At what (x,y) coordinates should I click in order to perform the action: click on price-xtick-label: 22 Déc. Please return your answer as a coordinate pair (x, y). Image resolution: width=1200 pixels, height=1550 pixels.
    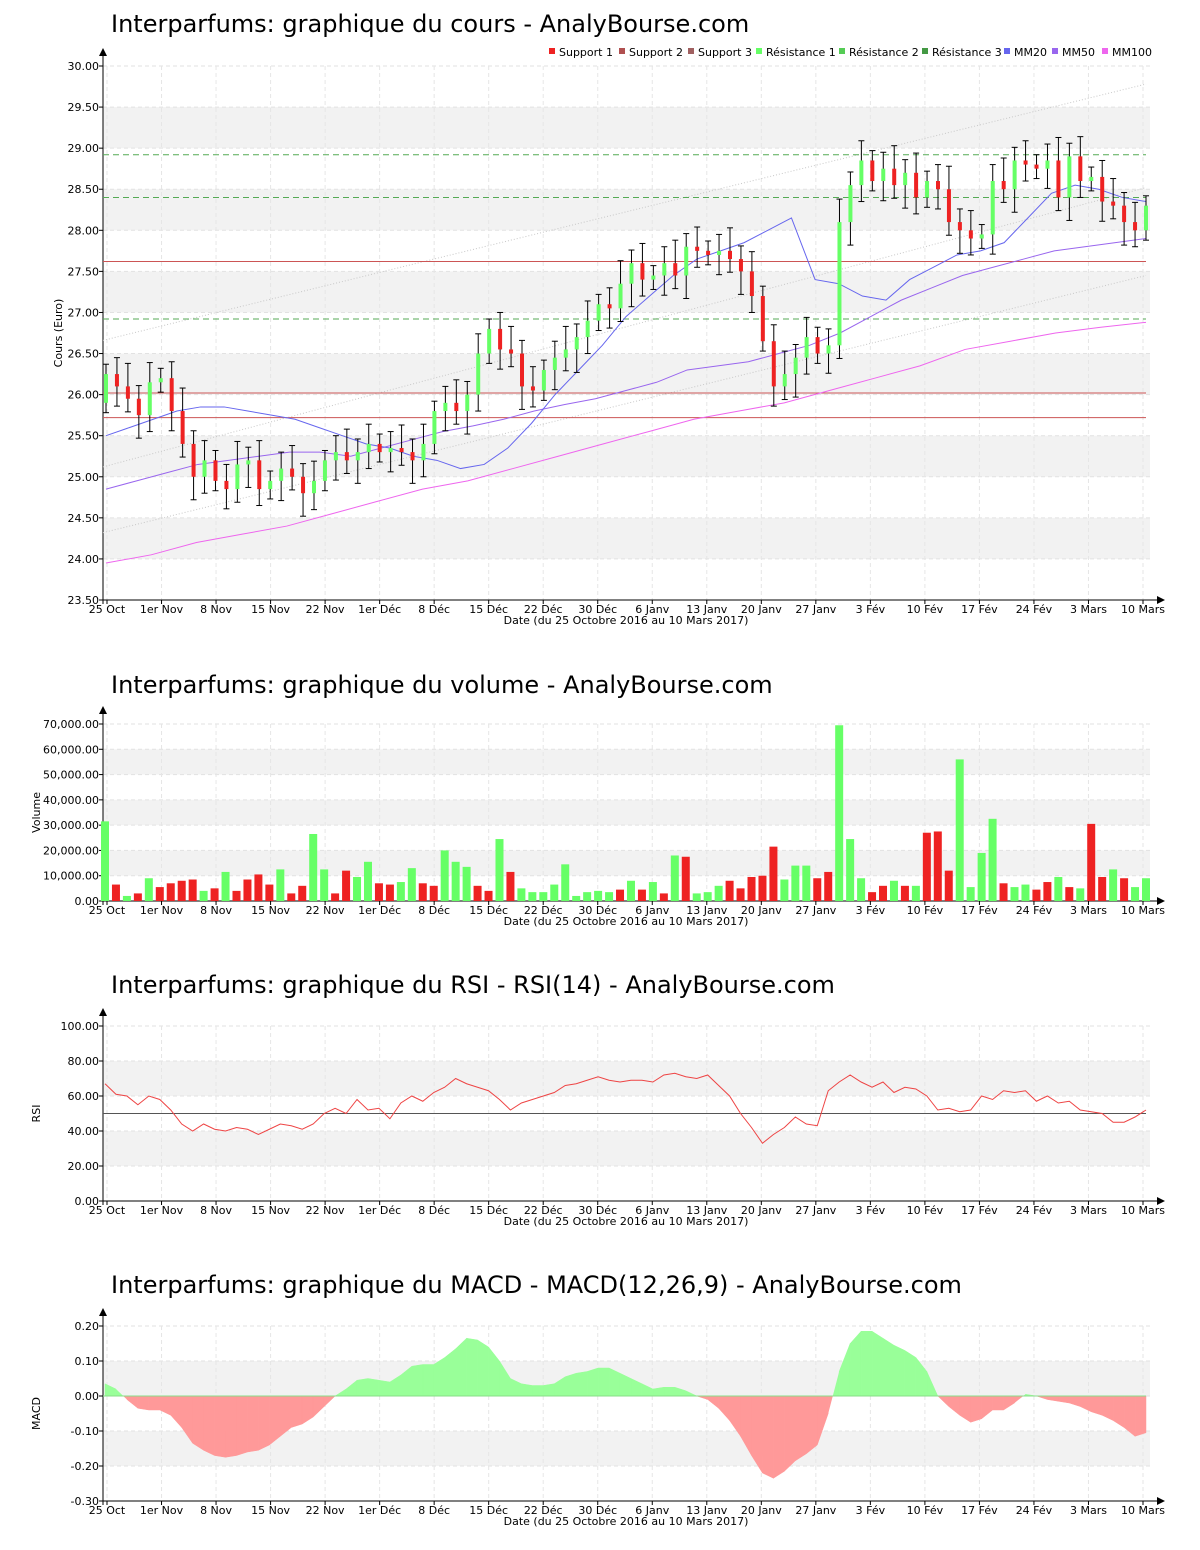
    Looking at the image, I should click on (543, 609).